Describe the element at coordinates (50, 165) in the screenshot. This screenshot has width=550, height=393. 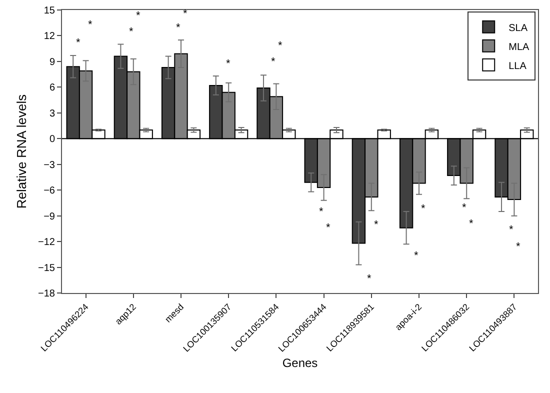
I see `y-tick-label: −3` at that location.